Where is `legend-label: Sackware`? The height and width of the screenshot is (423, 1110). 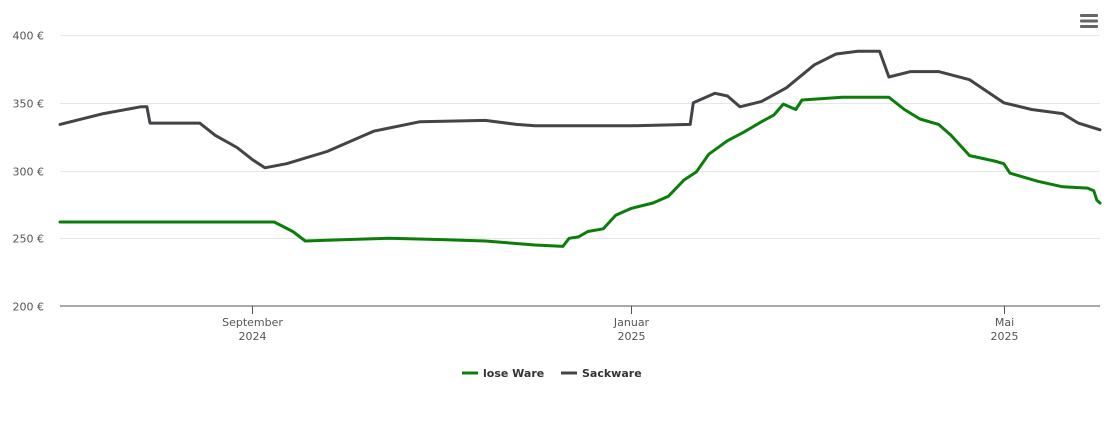
legend-label: Sackware is located at coordinates (612, 373).